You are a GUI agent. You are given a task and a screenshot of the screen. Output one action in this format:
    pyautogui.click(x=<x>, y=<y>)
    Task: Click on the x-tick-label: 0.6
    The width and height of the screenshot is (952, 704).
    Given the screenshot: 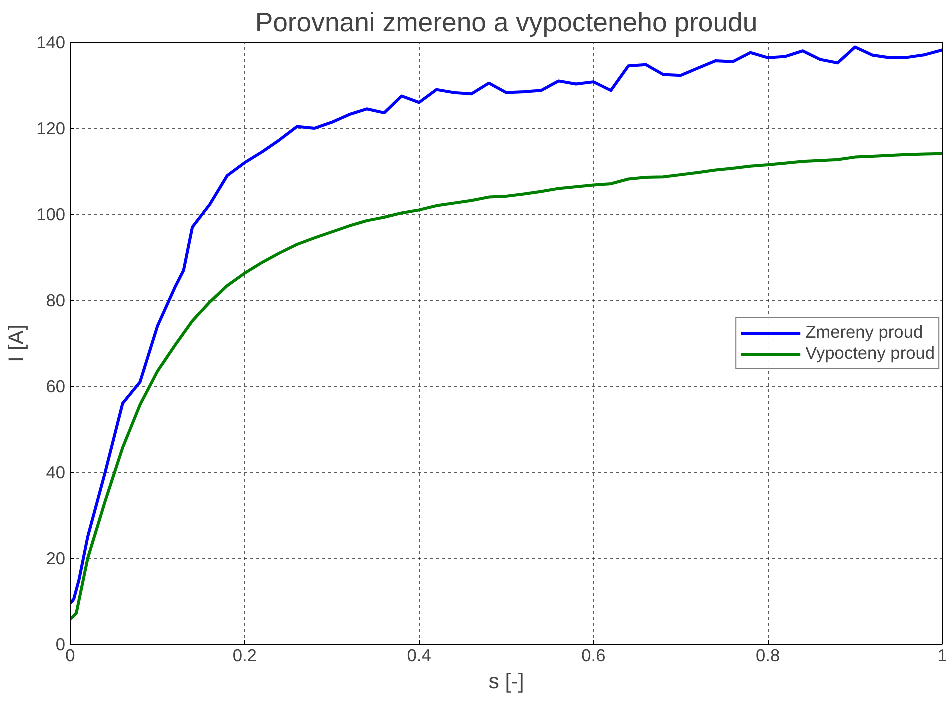 What is the action you would take?
    pyautogui.click(x=594, y=656)
    